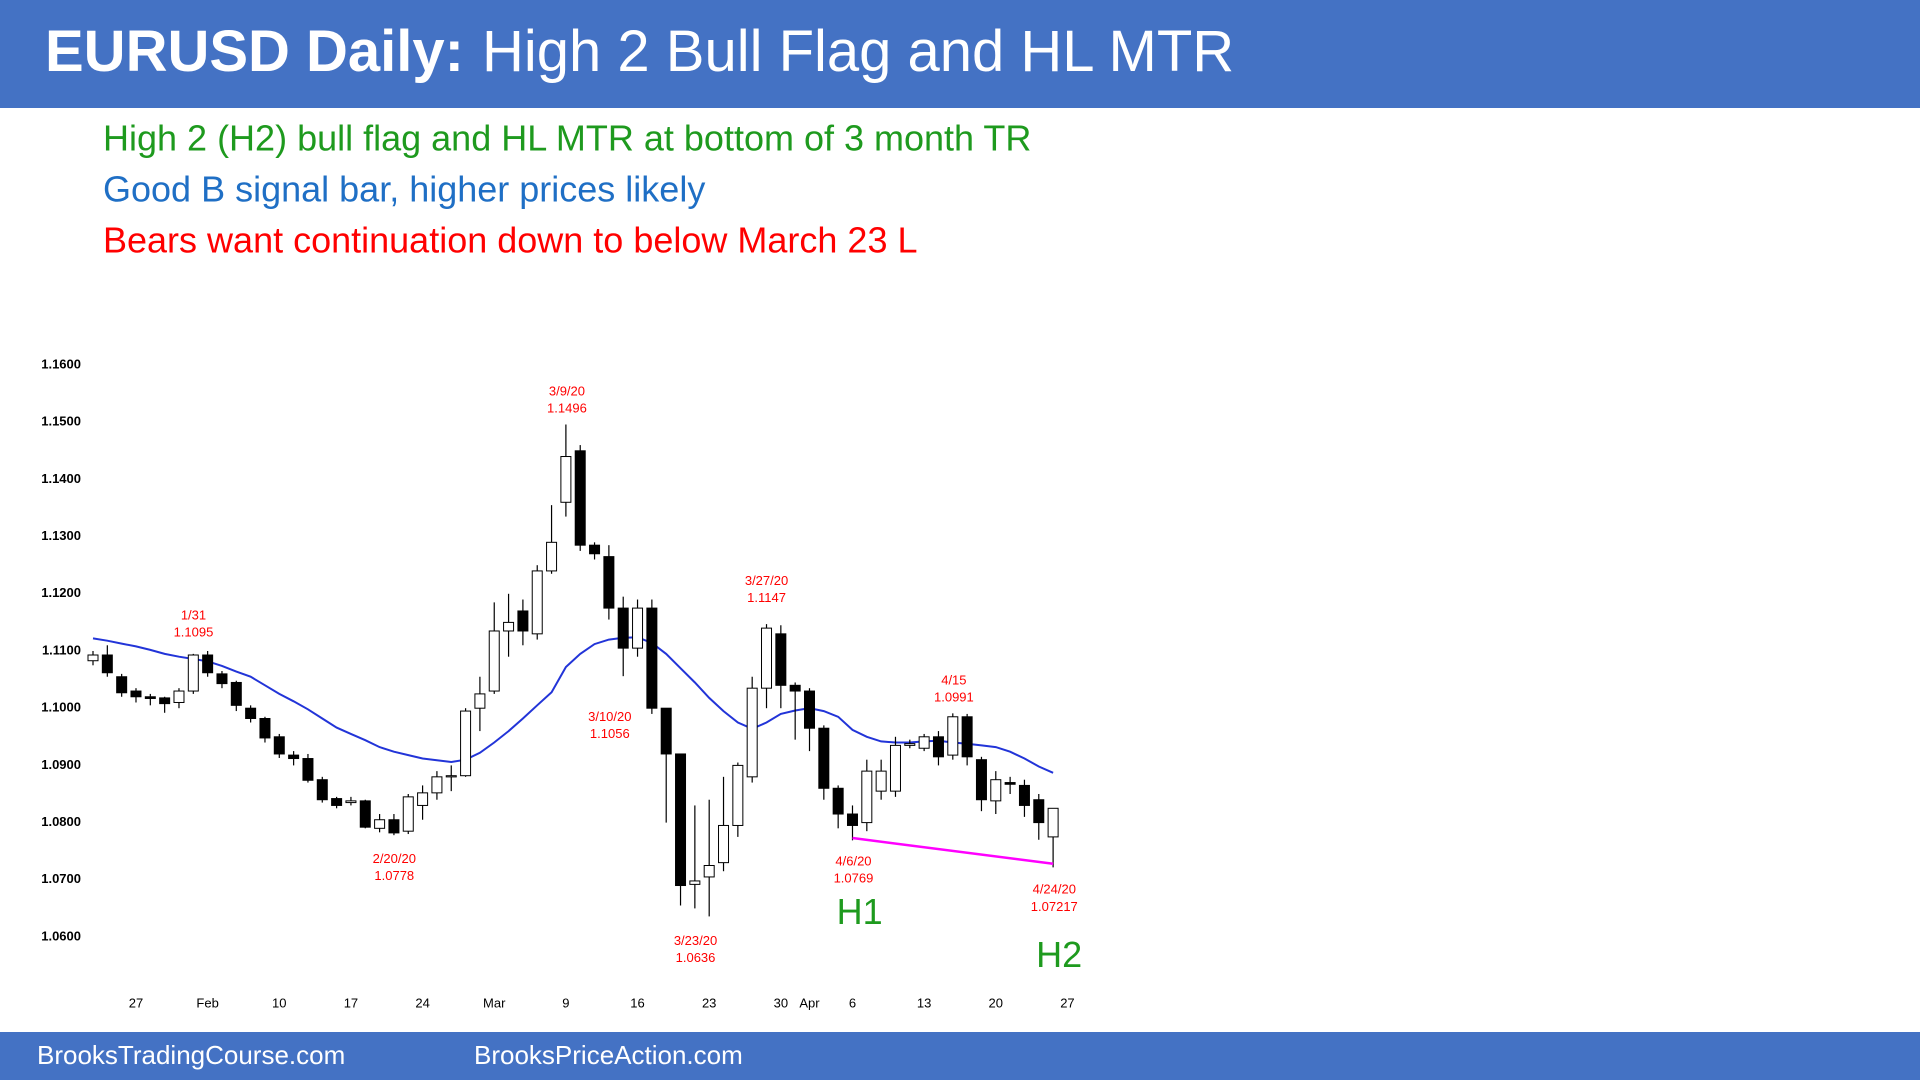  What do you see at coordinates (394, 875) in the screenshot?
I see `annotation-price: 1.0778` at bounding box center [394, 875].